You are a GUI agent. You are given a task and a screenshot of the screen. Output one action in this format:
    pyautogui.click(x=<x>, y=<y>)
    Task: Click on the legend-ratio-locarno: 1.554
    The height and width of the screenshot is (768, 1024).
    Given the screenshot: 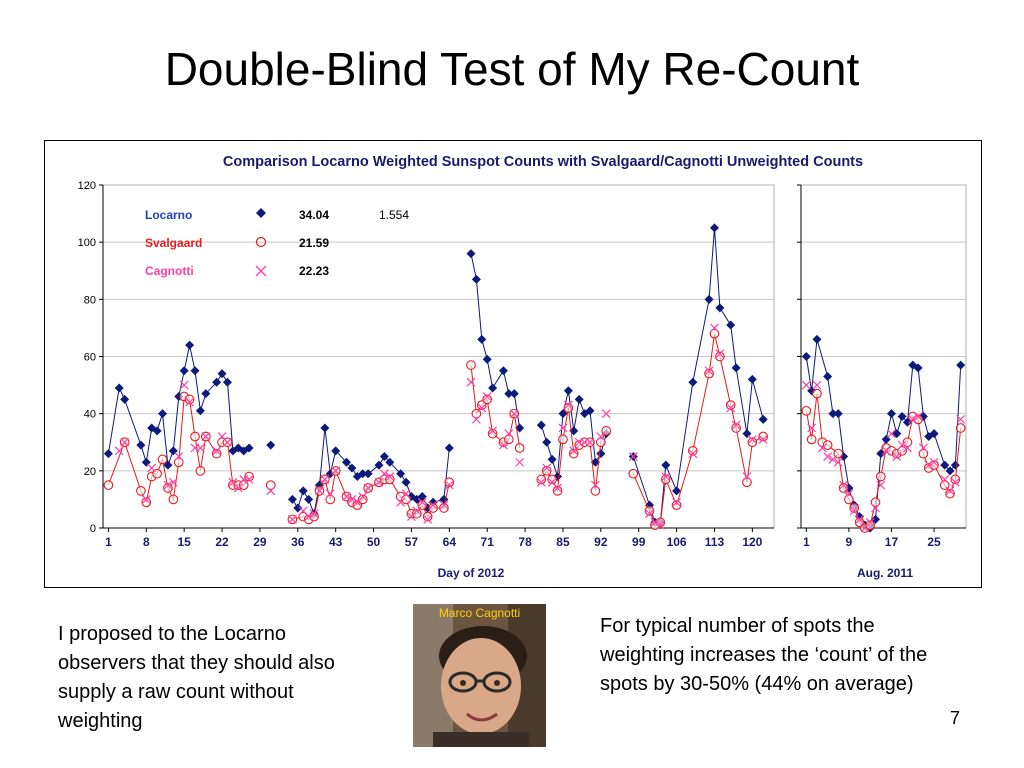 What is the action you would take?
    pyautogui.click(x=394, y=215)
    